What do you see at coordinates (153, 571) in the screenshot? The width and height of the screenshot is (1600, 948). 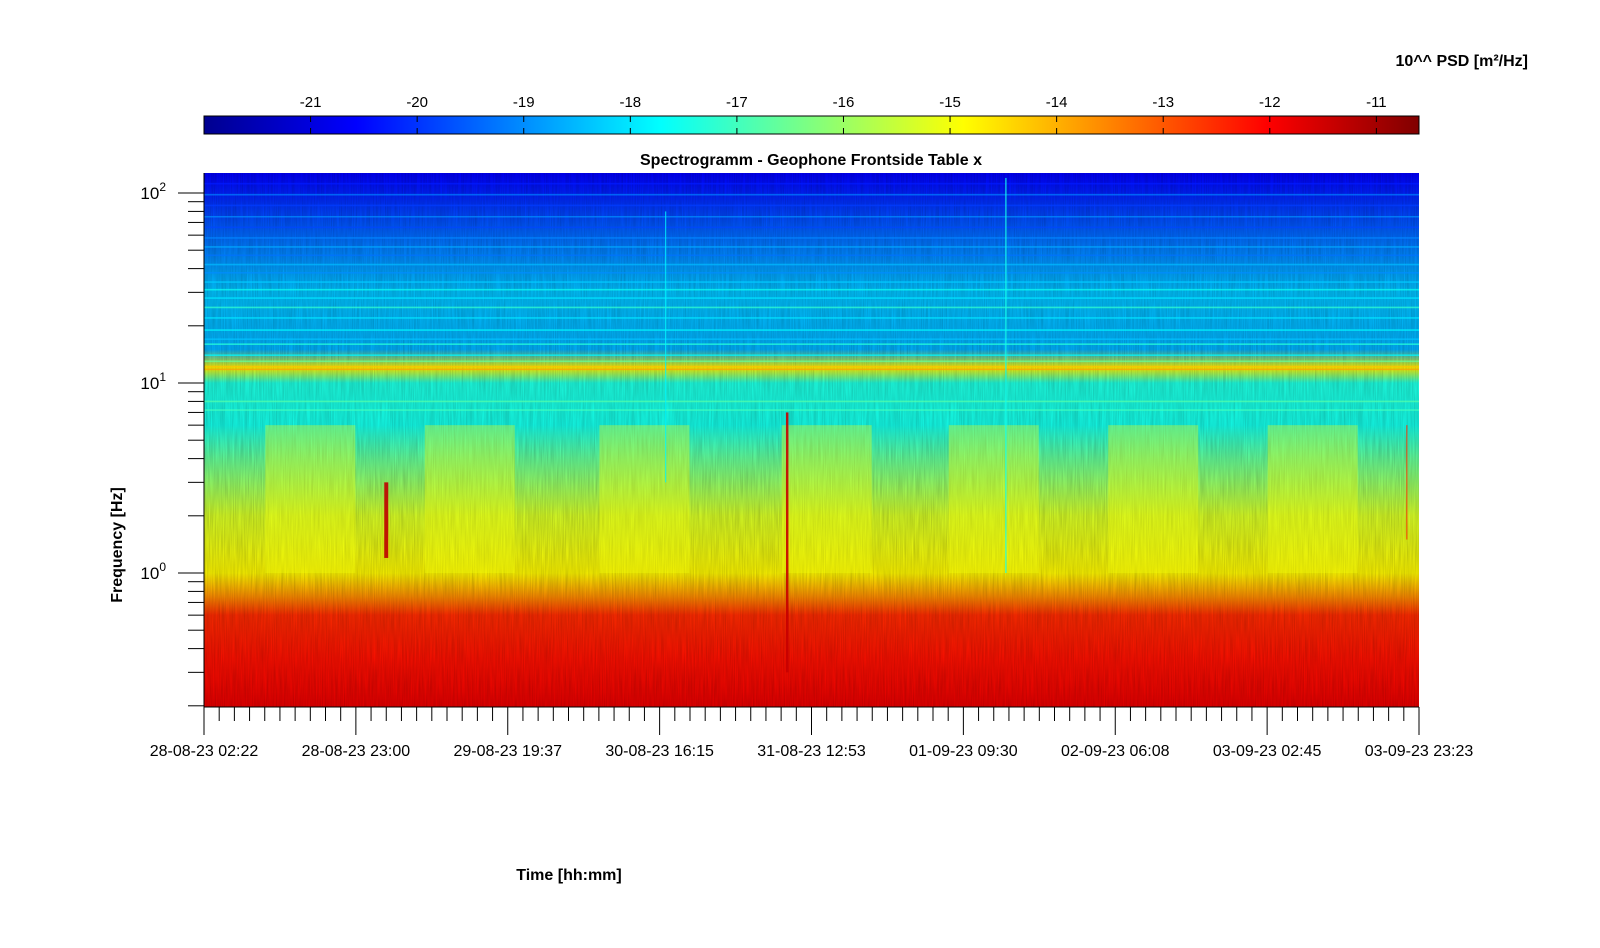 I see `y-tick-label: 10⁰` at bounding box center [153, 571].